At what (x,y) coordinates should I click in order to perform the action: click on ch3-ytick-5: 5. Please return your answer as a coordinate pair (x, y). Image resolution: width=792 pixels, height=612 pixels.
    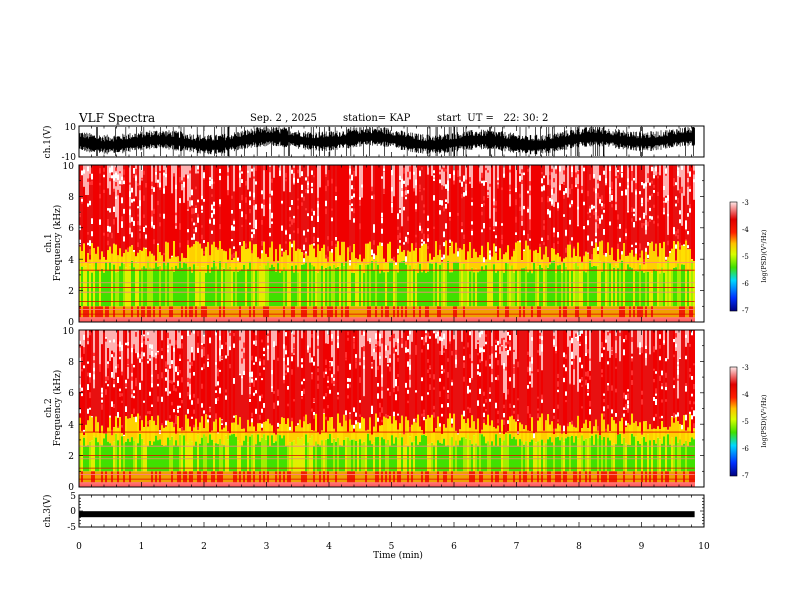
    Looking at the image, I should click on (73, 497).